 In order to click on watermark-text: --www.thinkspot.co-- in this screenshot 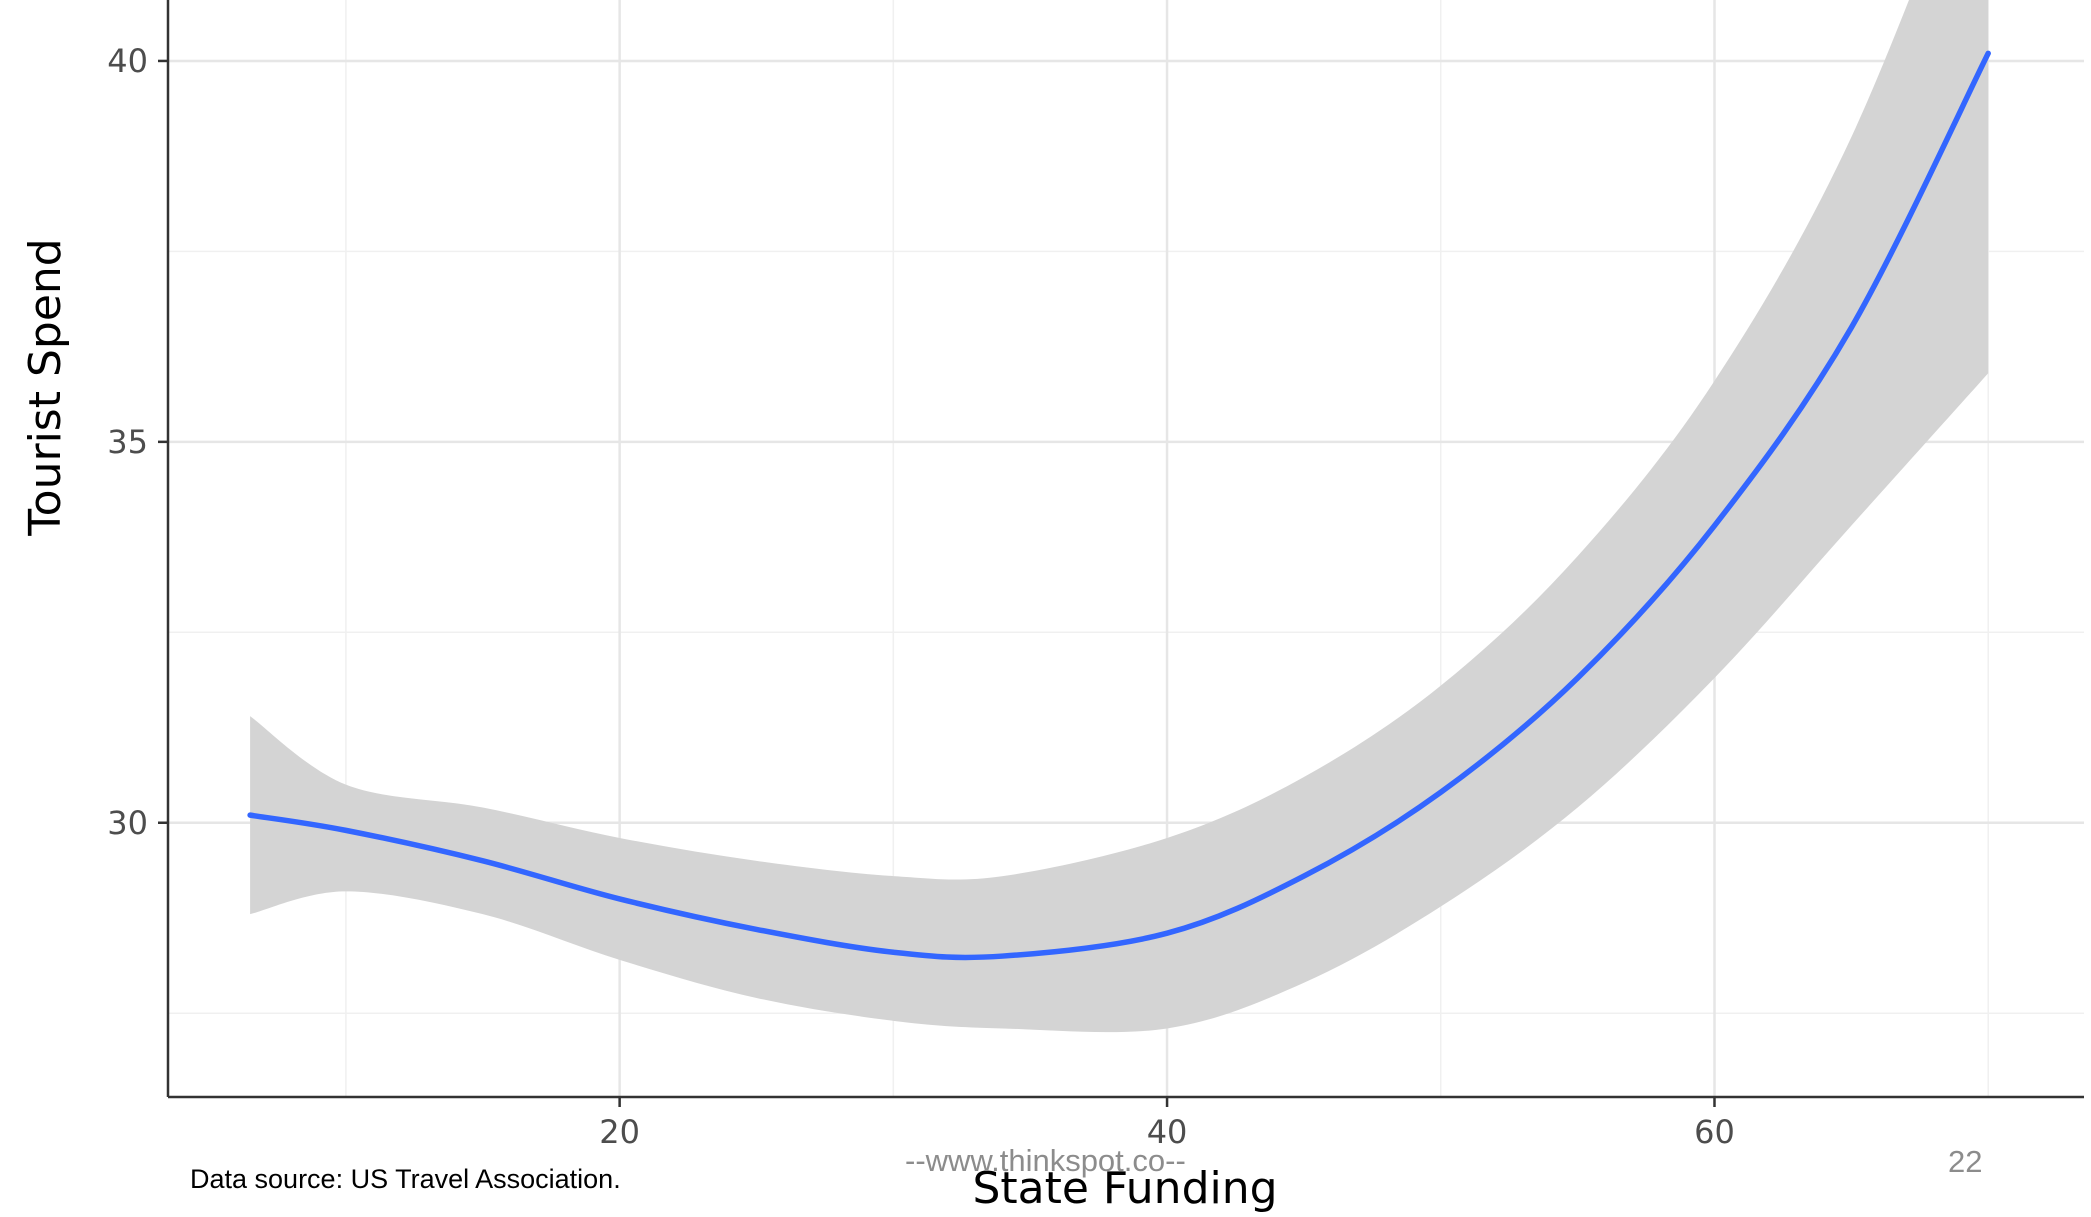, I will do `click(1045, 1160)`.